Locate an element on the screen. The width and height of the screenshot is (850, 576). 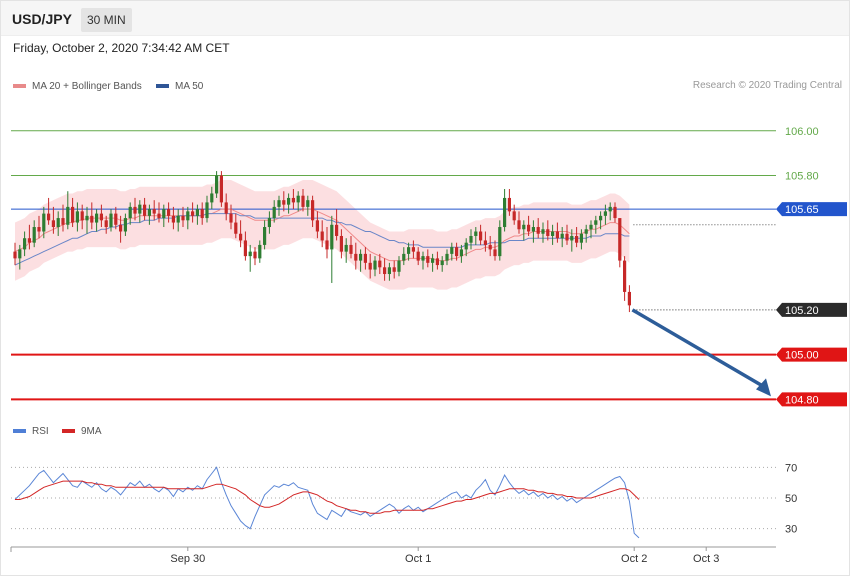
level-tag-105.65 is located at coordinates (811, 209).